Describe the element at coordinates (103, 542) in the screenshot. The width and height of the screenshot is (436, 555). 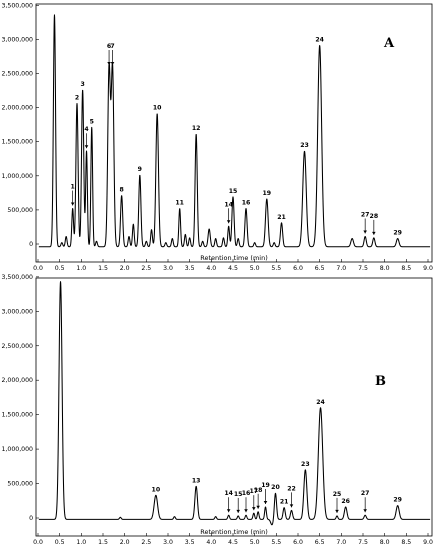
I see `x-tick-label-b-3: 1.5` at that location.